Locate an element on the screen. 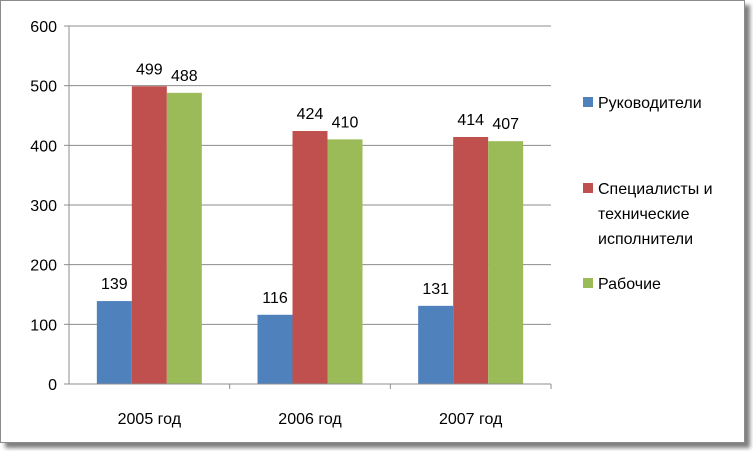 This screenshot has width=753, height=451. legend-label: Рабочие is located at coordinates (629, 284).